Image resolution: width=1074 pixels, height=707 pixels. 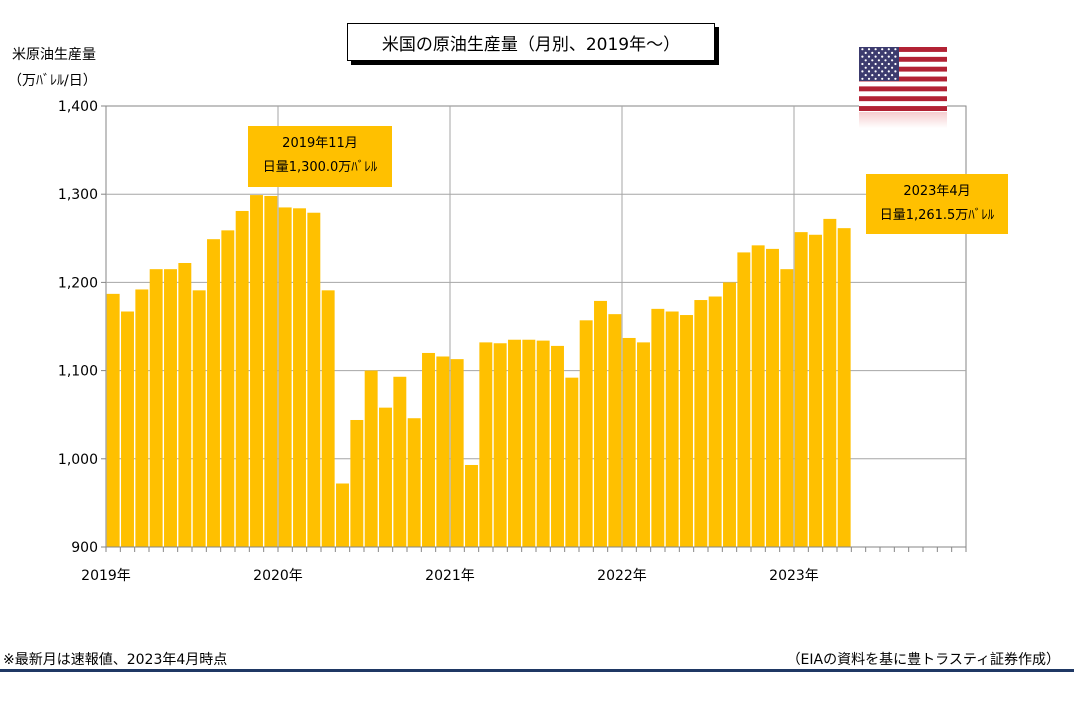 What do you see at coordinates (903, 79) in the screenshot?
I see `us-flag-icon` at bounding box center [903, 79].